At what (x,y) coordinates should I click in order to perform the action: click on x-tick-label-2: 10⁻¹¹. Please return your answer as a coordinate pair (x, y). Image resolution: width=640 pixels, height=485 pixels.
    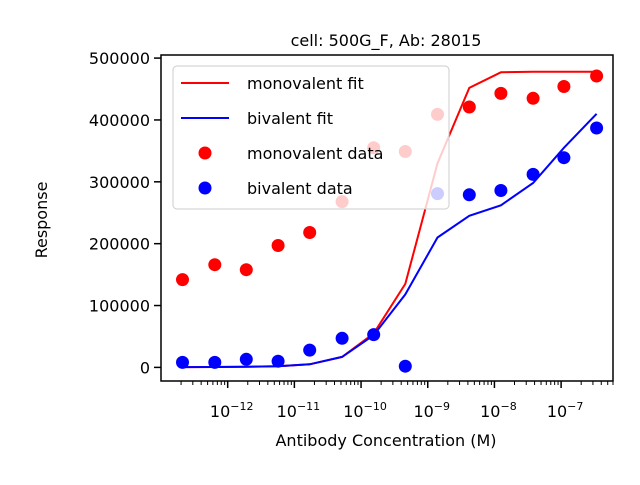
    Looking at the image, I should click on (299, 410).